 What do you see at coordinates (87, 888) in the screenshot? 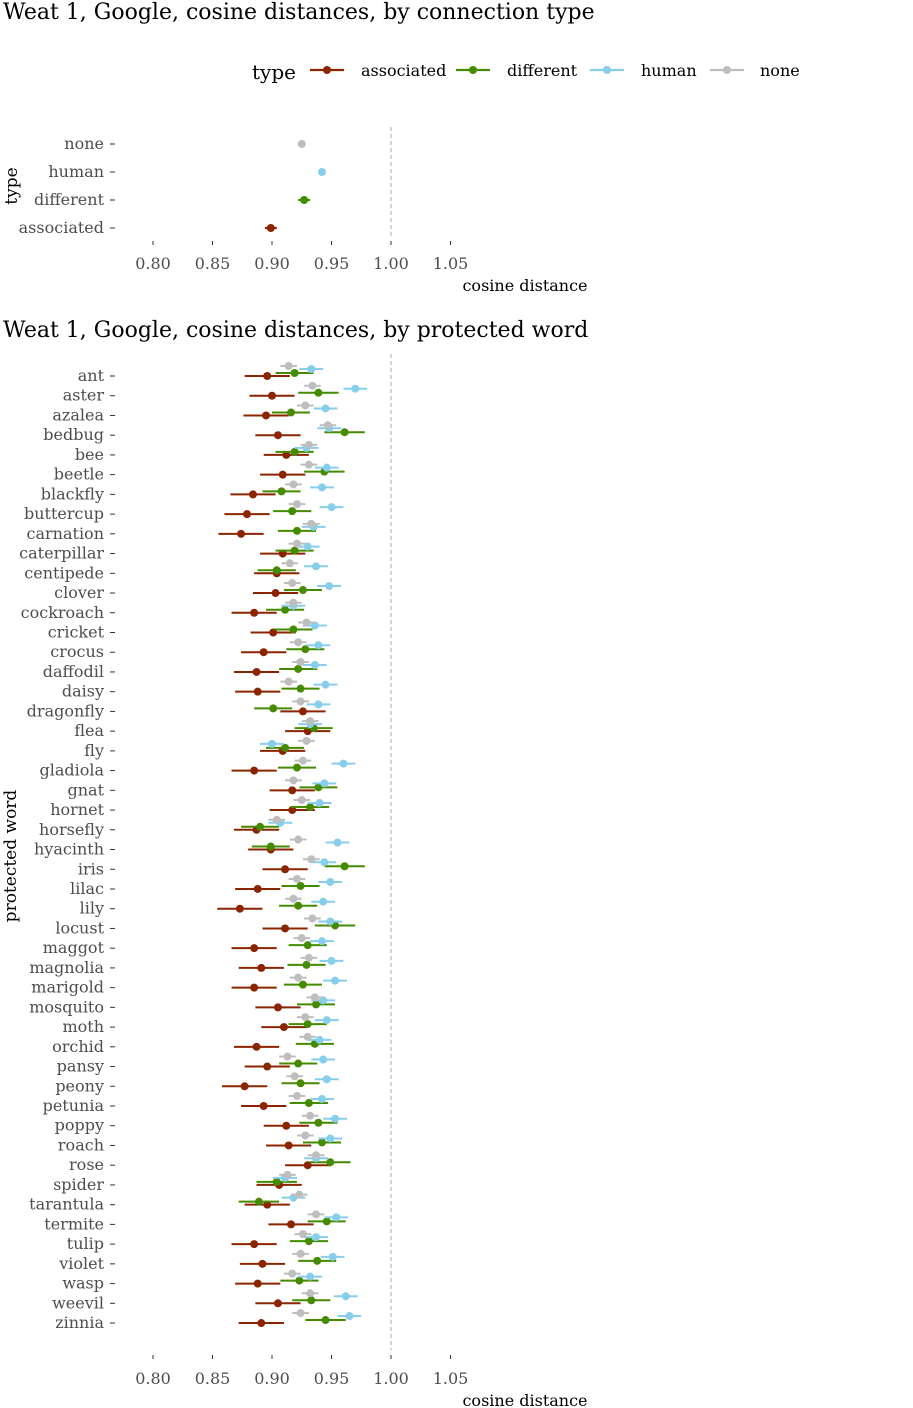
I see `y-tick-label-lilac: lilac` at bounding box center [87, 888].